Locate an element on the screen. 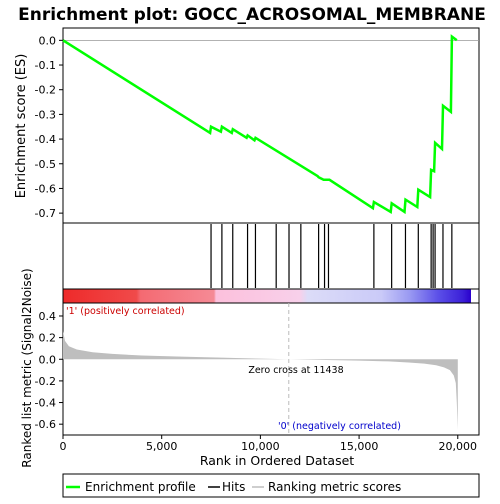 The width and height of the screenshot is (500, 504). es-ytick-label: -0.6 is located at coordinates (45, 188).